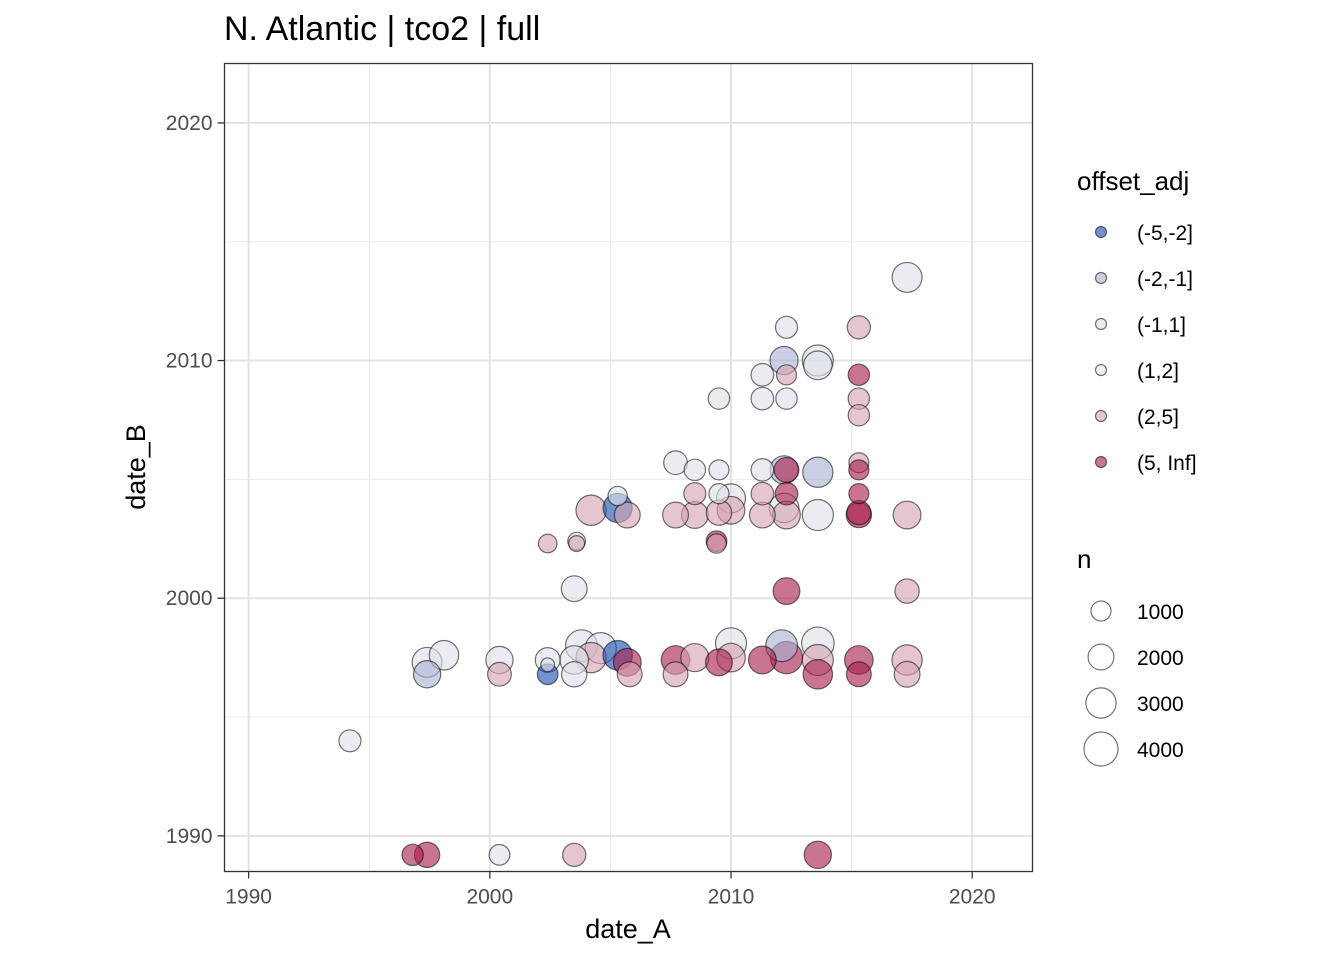  What do you see at coordinates (1160, 704) in the screenshot?
I see `legend-label-size: 3000` at bounding box center [1160, 704].